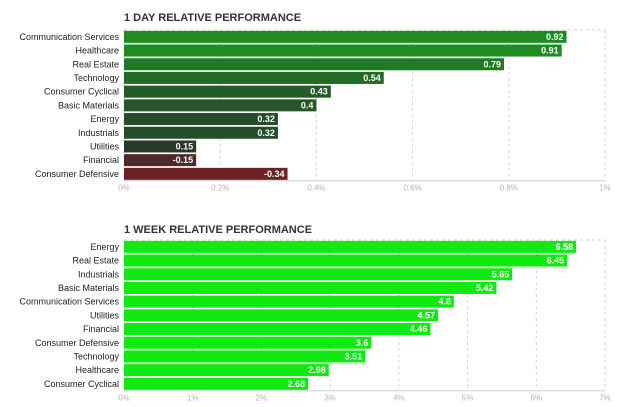 The height and width of the screenshot is (407, 622). I want to click on week-value-label: 3.6, so click(362, 343).